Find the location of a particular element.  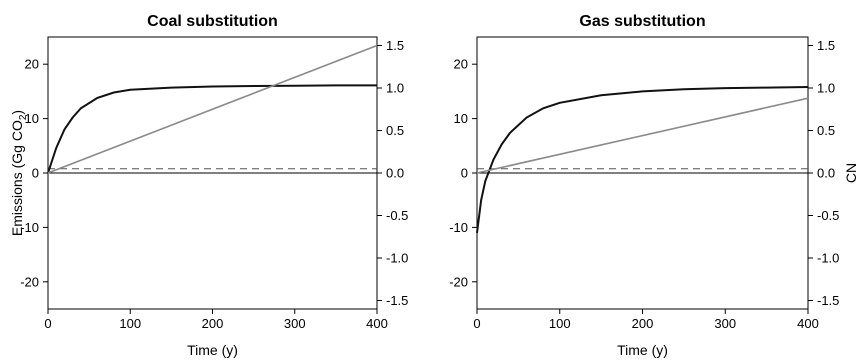

y-axis-label: Emissions (Gg CO2) is located at coordinates (19, 173).